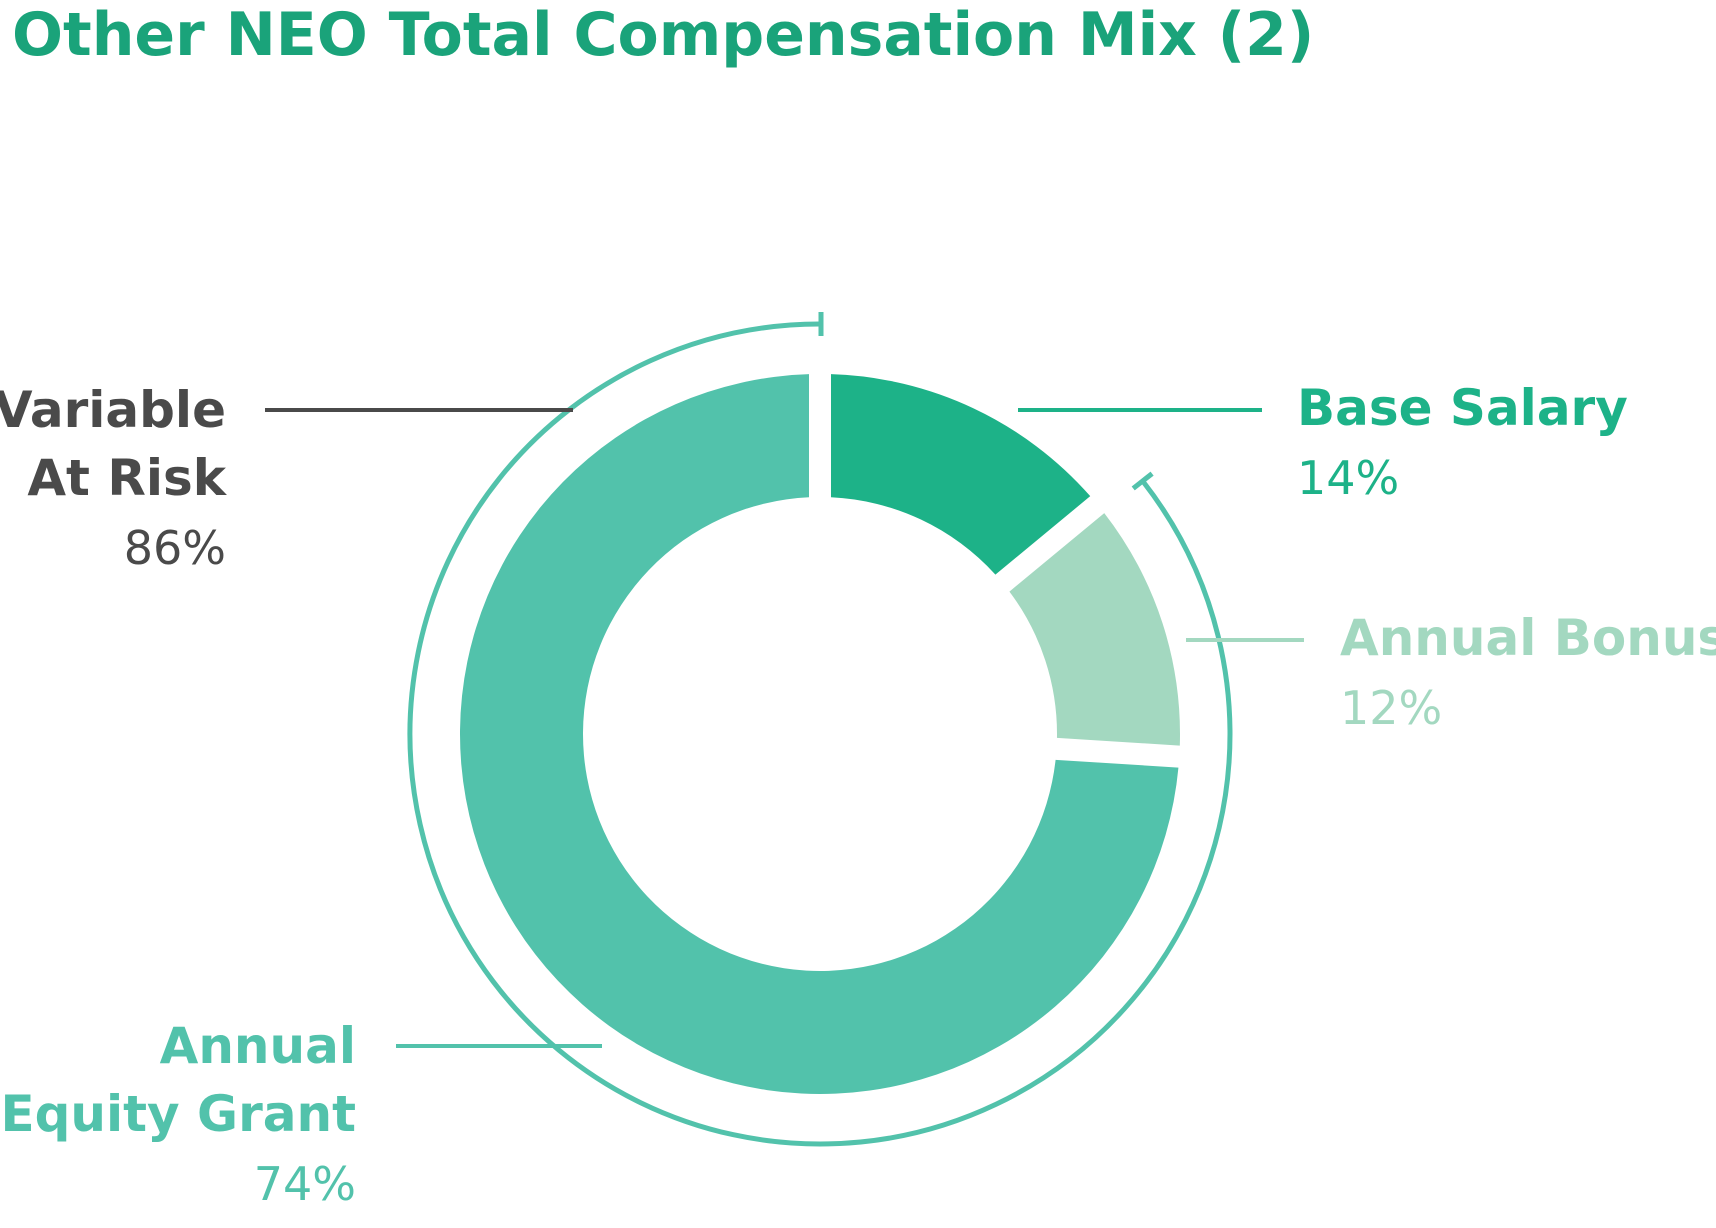 The height and width of the screenshot is (1228, 1716). Describe the element at coordinates (499, 1046) in the screenshot. I see `leader-annual-equity-grant` at that location.